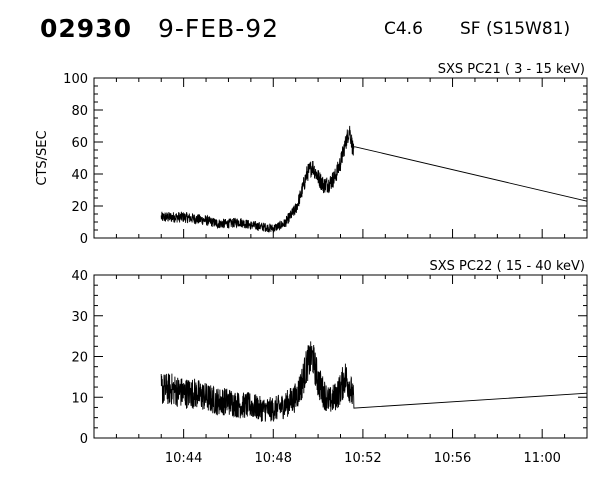 The width and height of the screenshot is (600, 480). What do you see at coordinates (84, 439) in the screenshot?
I see `panel-2-ytick-label: 0` at bounding box center [84, 439].